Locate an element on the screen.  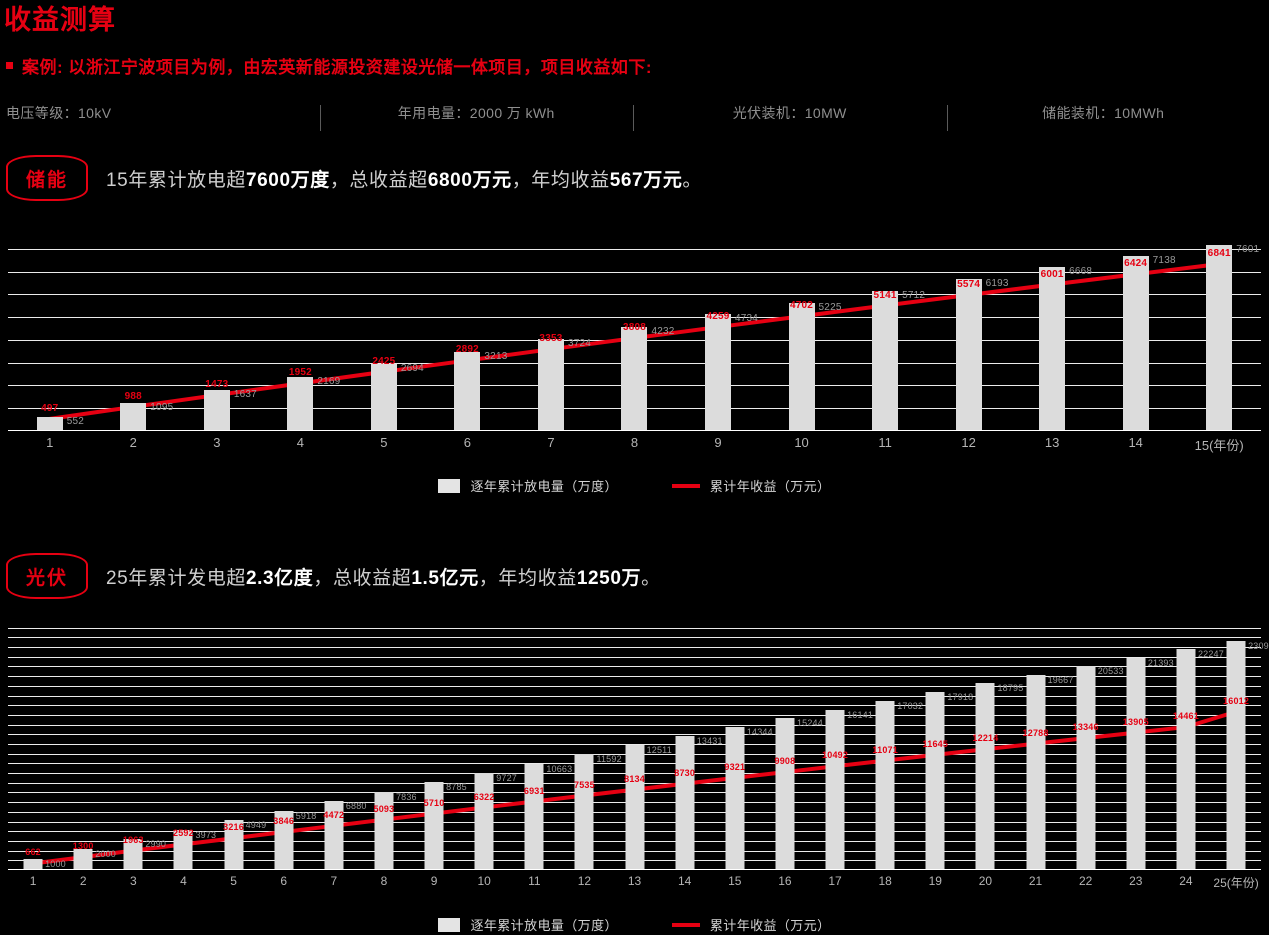
bar-slot: 23095 16012 is located at coordinates (1240, 743).